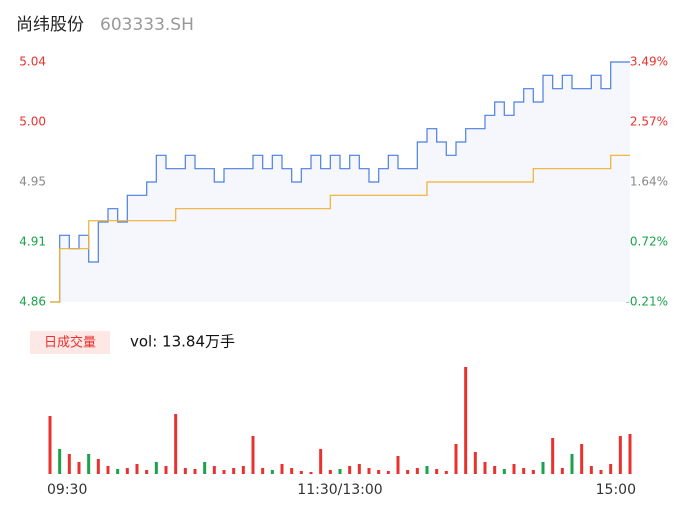 Image resolution: width=686 pixels, height=524 pixels. Describe the element at coordinates (147, 25) in the screenshot. I see `stock-code: 603333.SH` at that location.